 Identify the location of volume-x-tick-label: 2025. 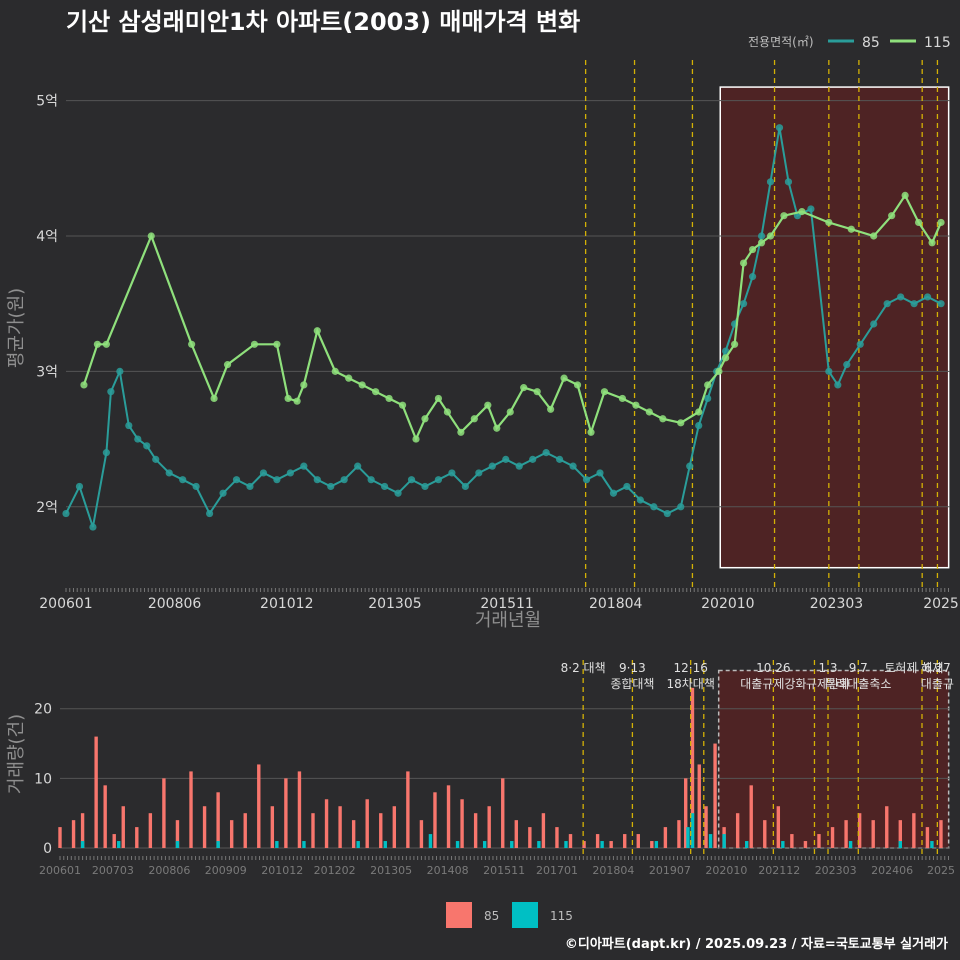
(941, 870).